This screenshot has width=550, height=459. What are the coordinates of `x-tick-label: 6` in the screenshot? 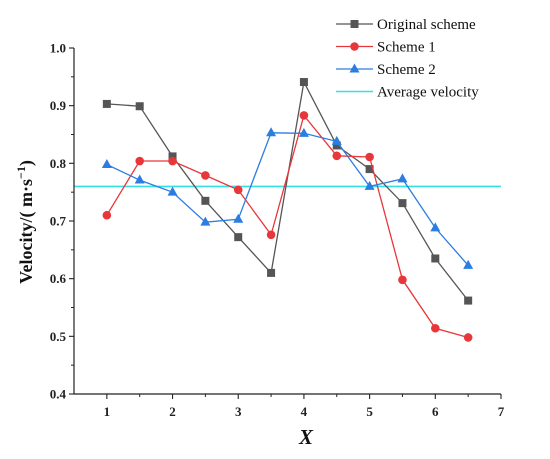 It's located at (435, 411).